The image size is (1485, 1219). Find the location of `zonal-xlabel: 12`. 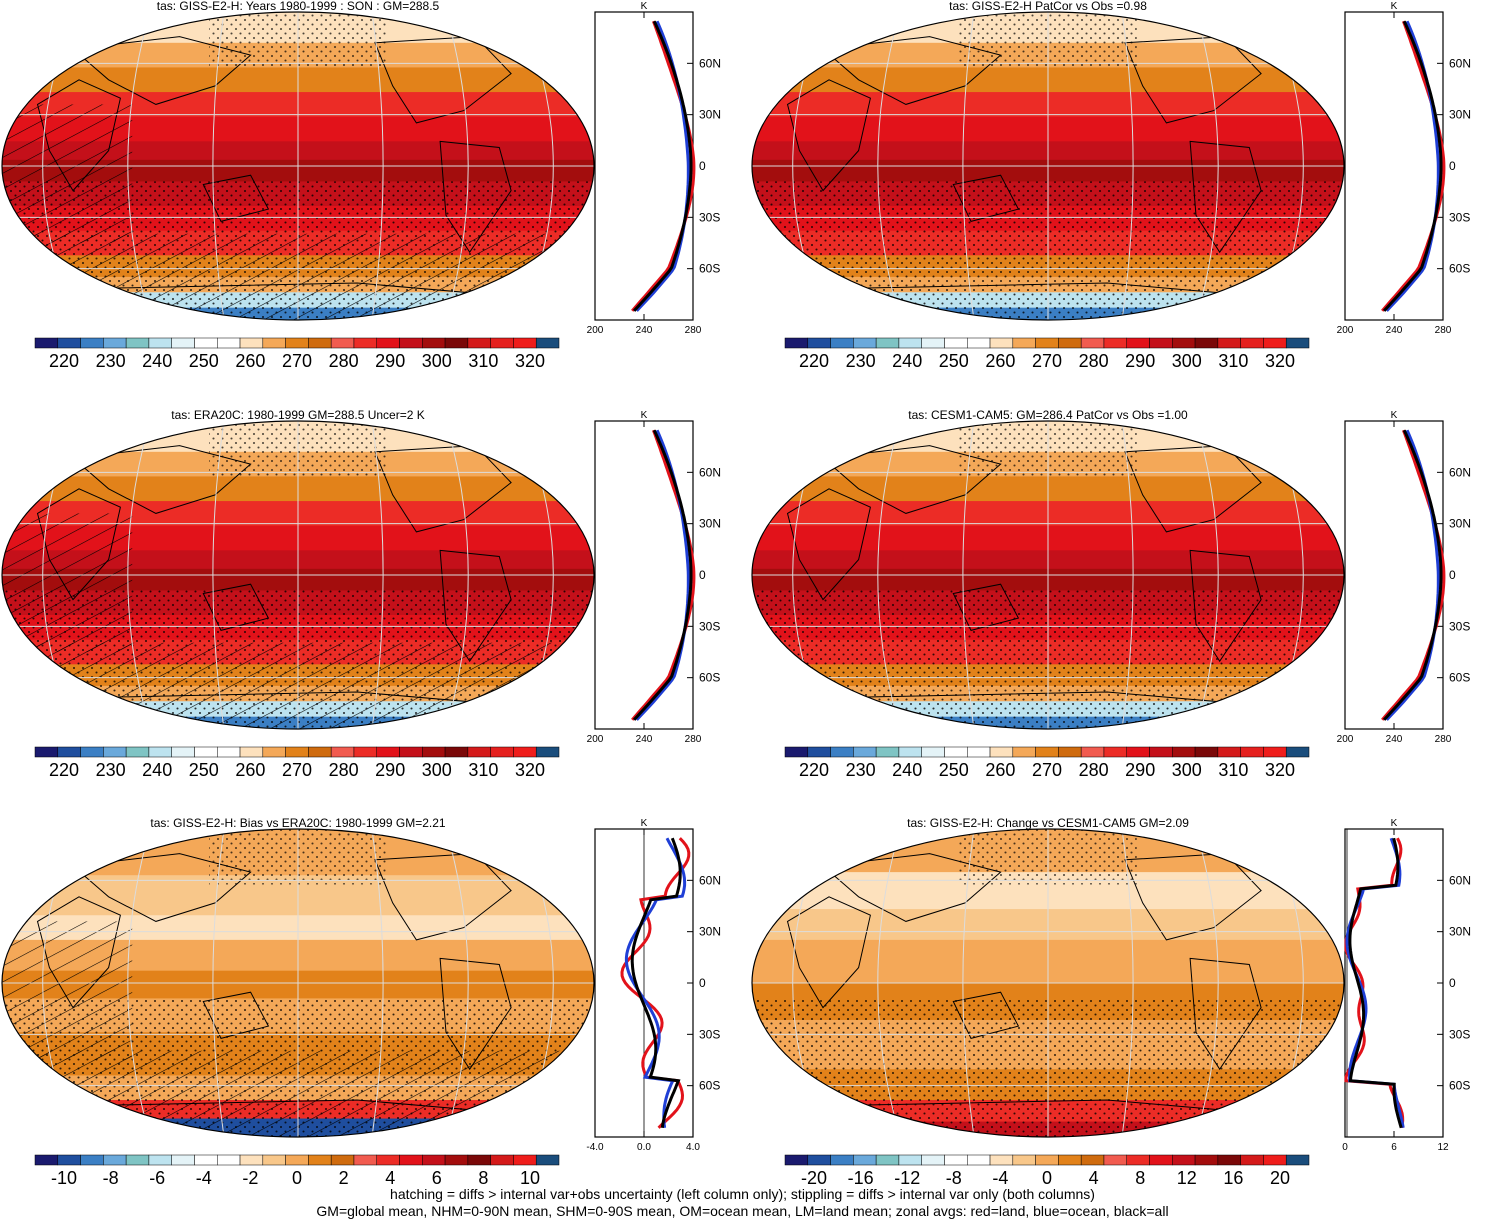

zonal-xlabel: 12 is located at coordinates (1443, 1147).